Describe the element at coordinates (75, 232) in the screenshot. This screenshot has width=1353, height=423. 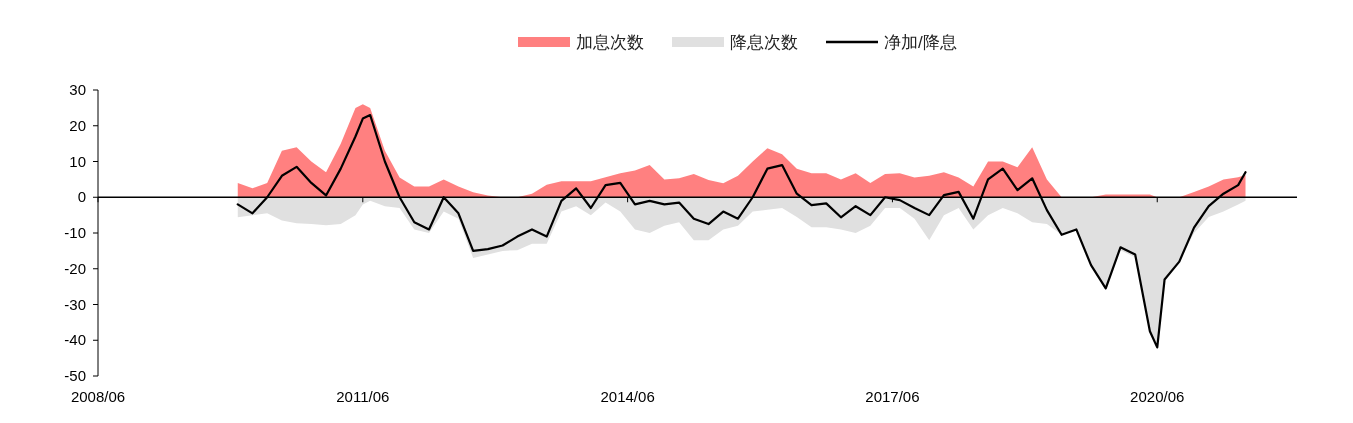
I see `y-tick-label: -10` at that location.